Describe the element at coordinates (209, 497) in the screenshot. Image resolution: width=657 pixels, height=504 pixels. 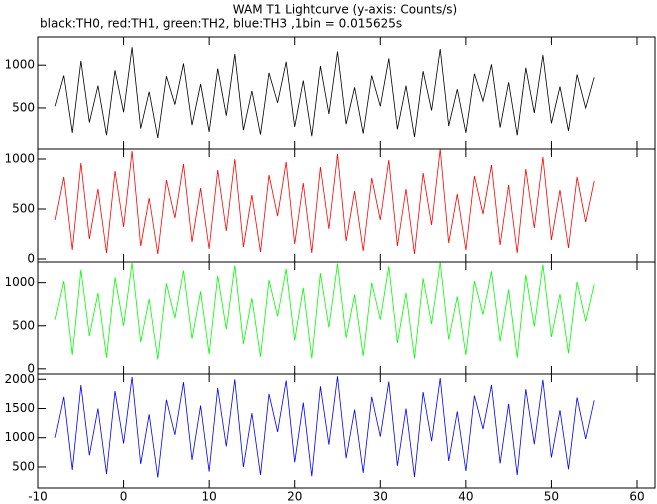
I see `x-tick-label: 10` at that location.